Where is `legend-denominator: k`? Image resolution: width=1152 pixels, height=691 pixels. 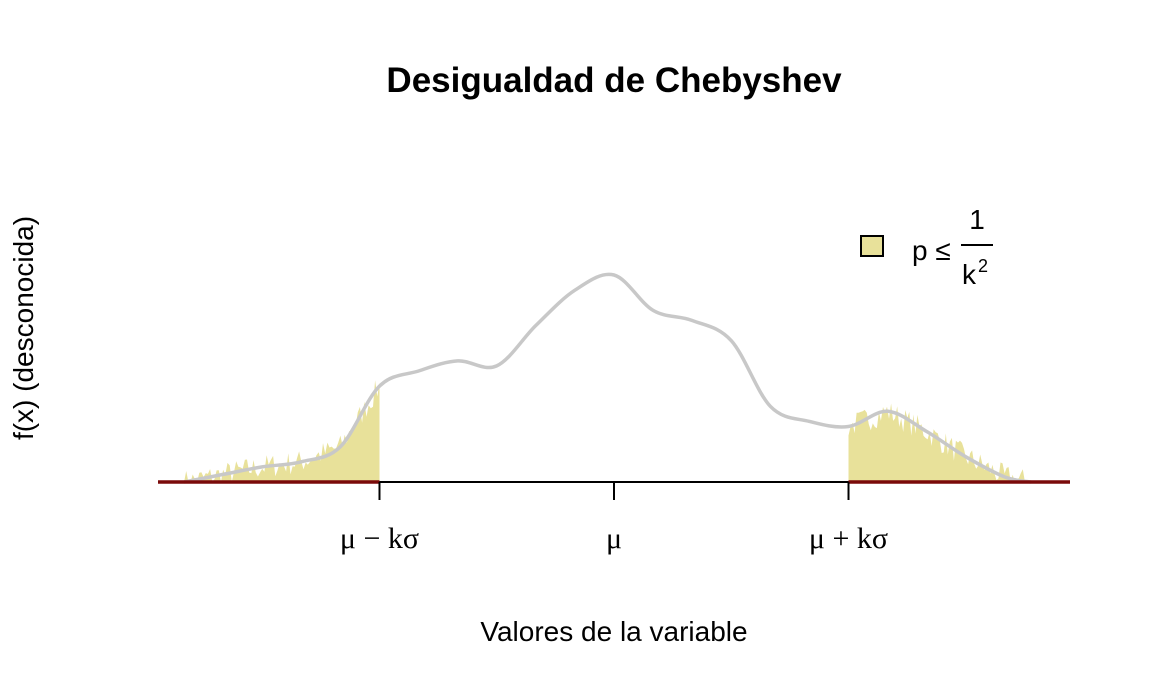
legend-denominator: k is located at coordinates (969, 274).